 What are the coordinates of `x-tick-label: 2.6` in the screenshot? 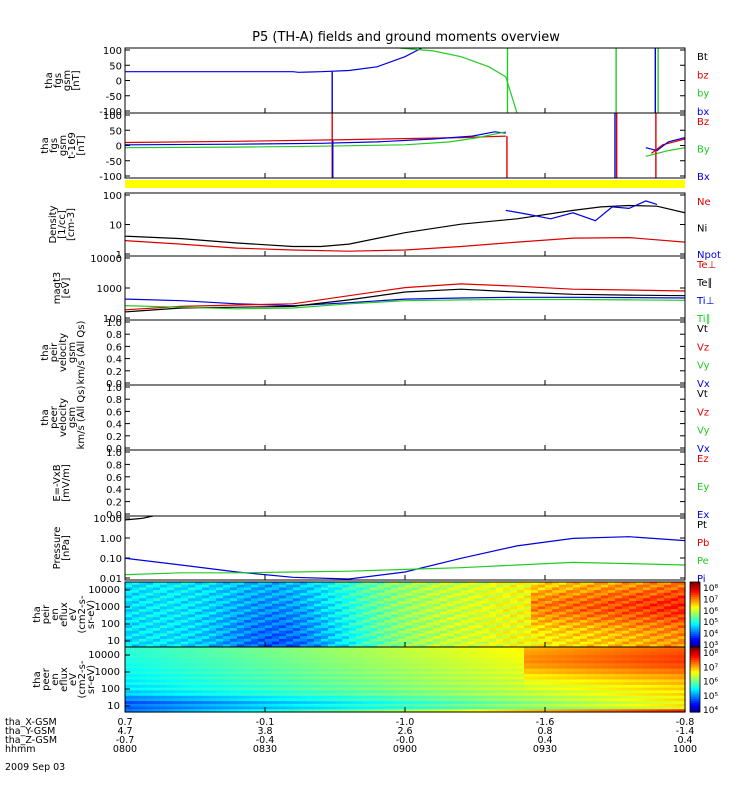 It's located at (404, 731).